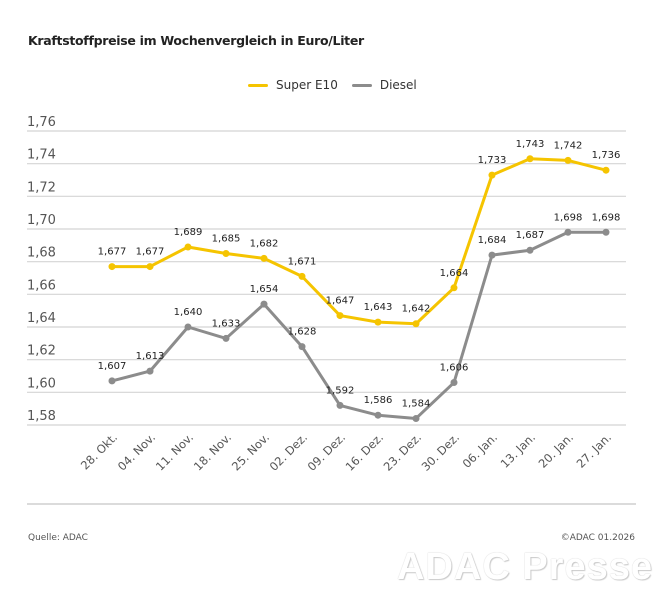  What do you see at coordinates (41, 220) in the screenshot?
I see `y-tick-label: 1,70` at bounding box center [41, 220].